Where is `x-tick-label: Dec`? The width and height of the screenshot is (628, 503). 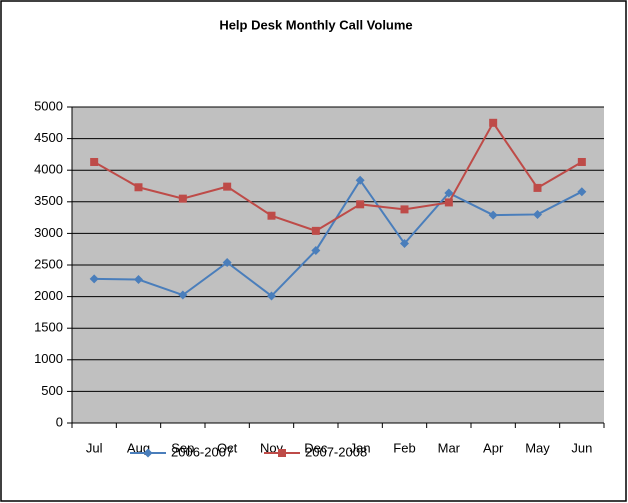
x-tick-label: Dec is located at coordinates (316, 447).